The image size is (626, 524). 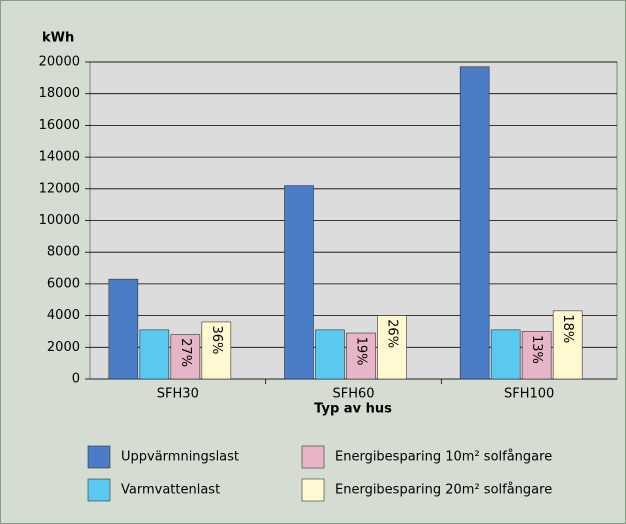 I want to click on x-tick-label: SFH30, so click(x=178, y=394).